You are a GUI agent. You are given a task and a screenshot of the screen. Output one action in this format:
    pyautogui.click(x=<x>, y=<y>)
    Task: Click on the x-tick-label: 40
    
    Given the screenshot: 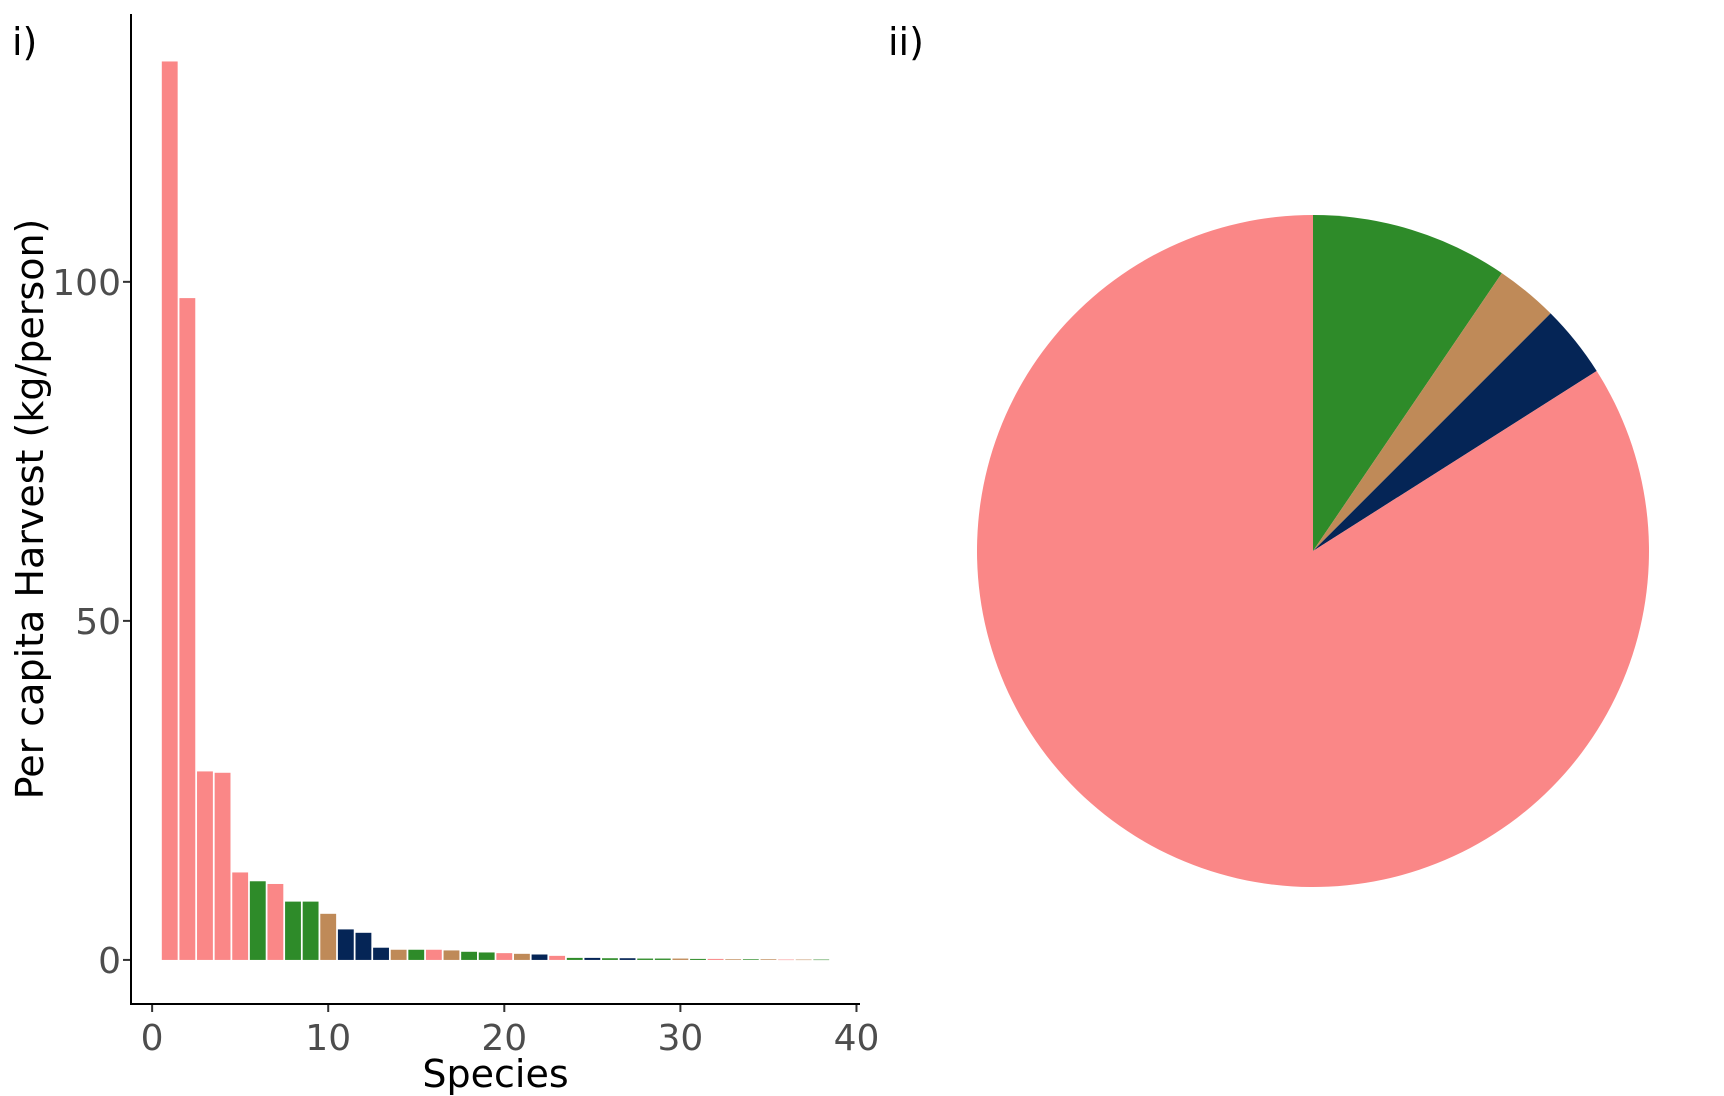 What is the action you would take?
    pyautogui.click(x=857, y=1038)
    